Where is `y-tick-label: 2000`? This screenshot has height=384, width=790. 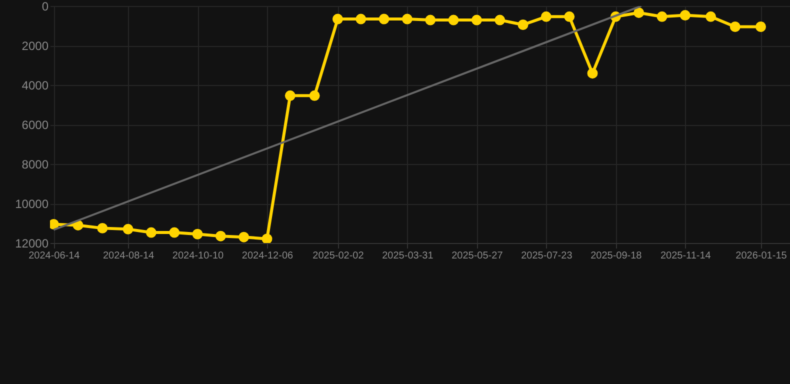
y-tick-label: 2000 is located at coordinates (35, 46).